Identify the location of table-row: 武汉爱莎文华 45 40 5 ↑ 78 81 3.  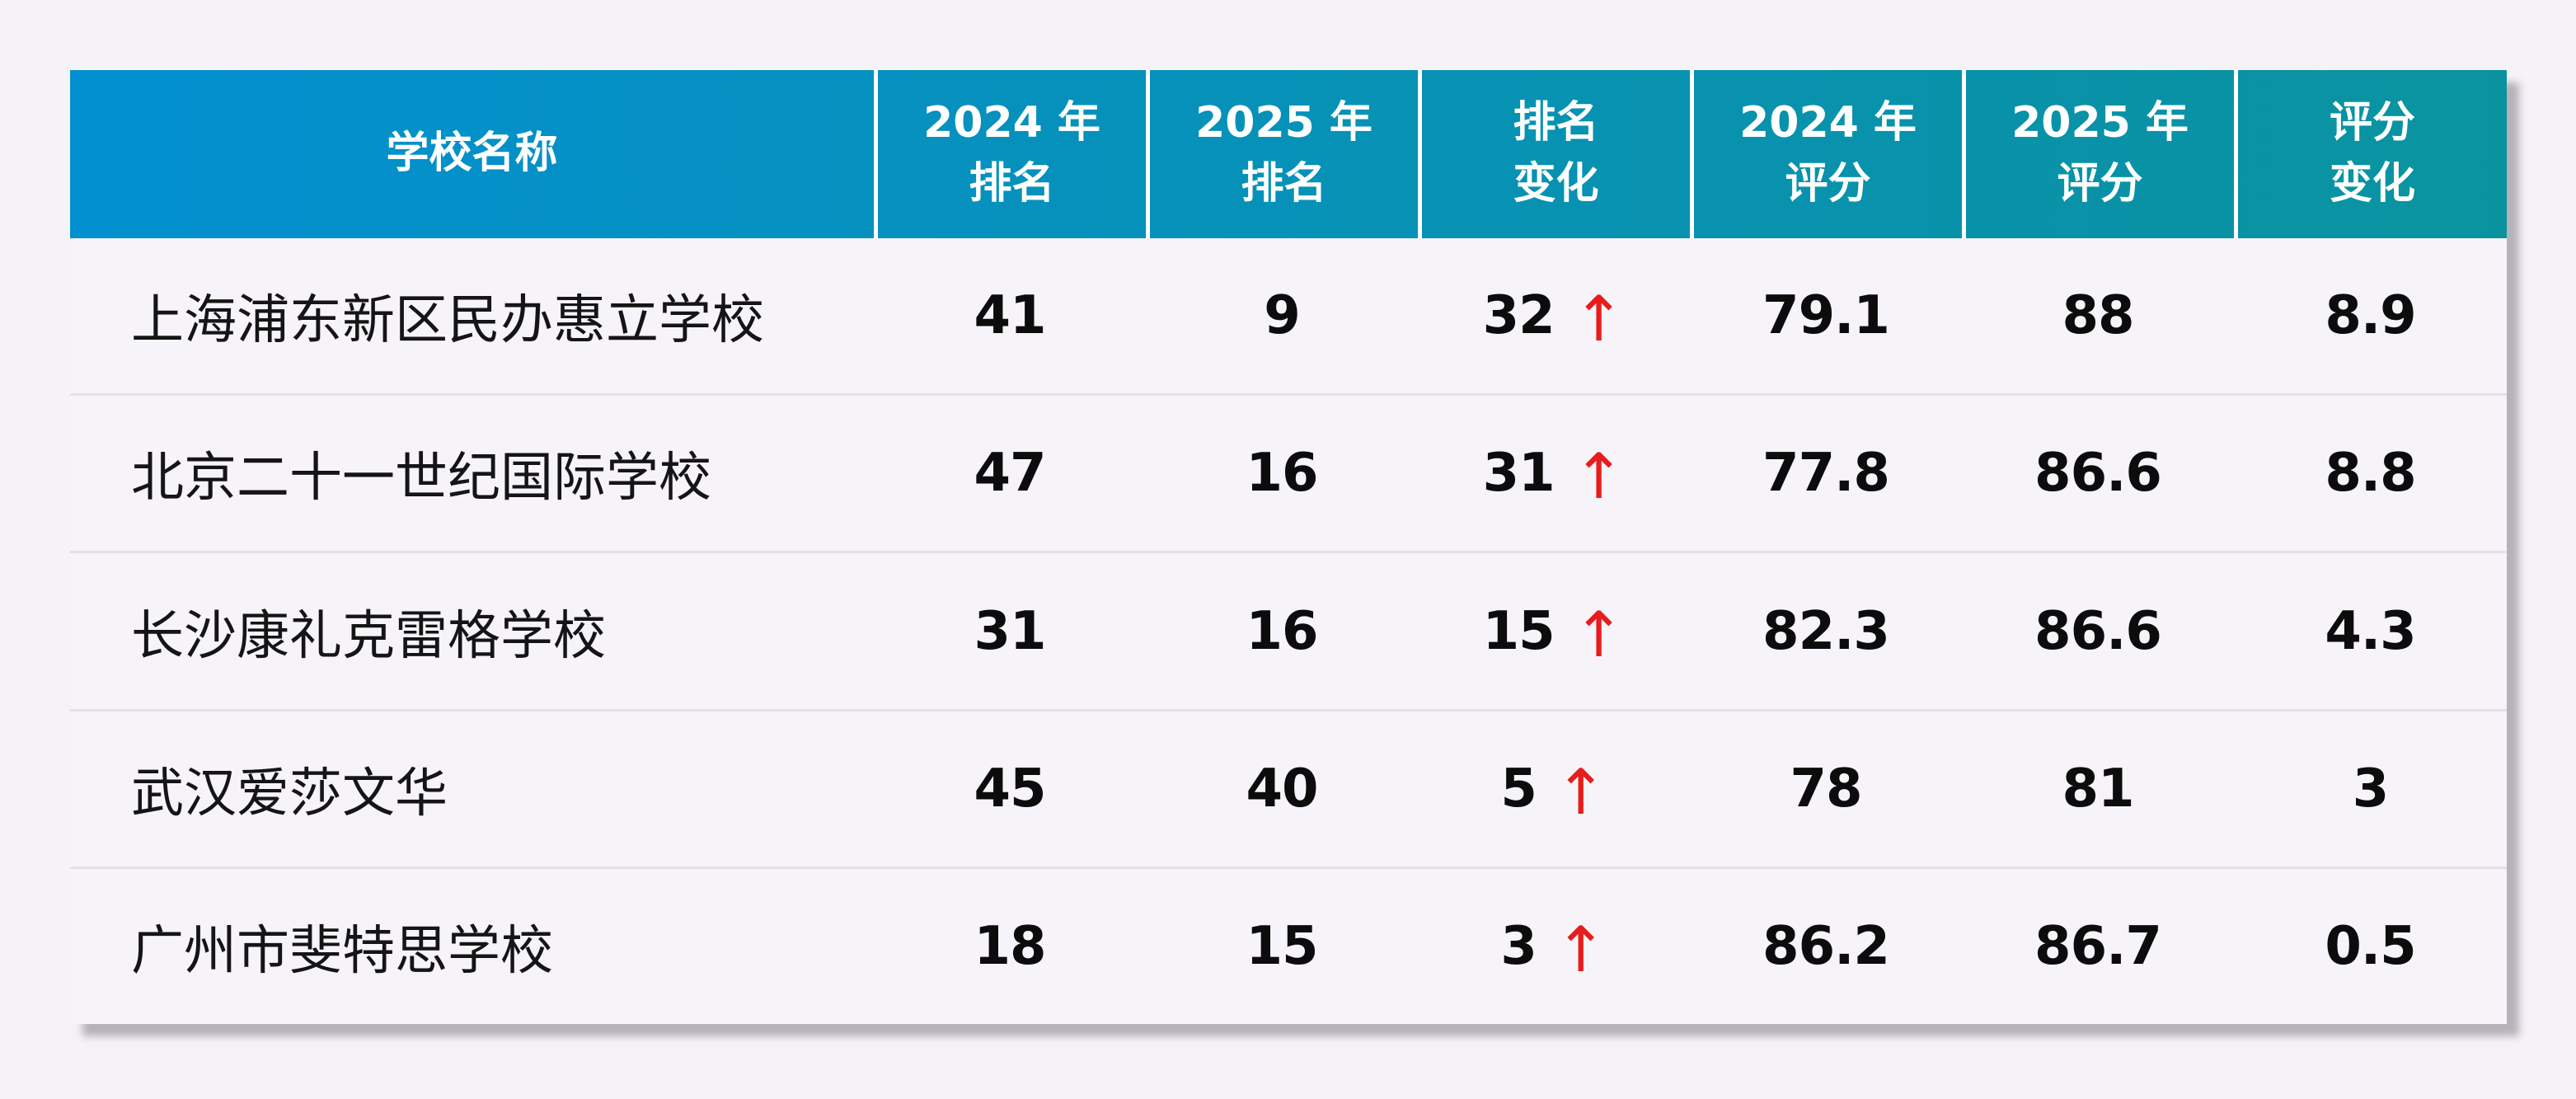
(1289, 787).